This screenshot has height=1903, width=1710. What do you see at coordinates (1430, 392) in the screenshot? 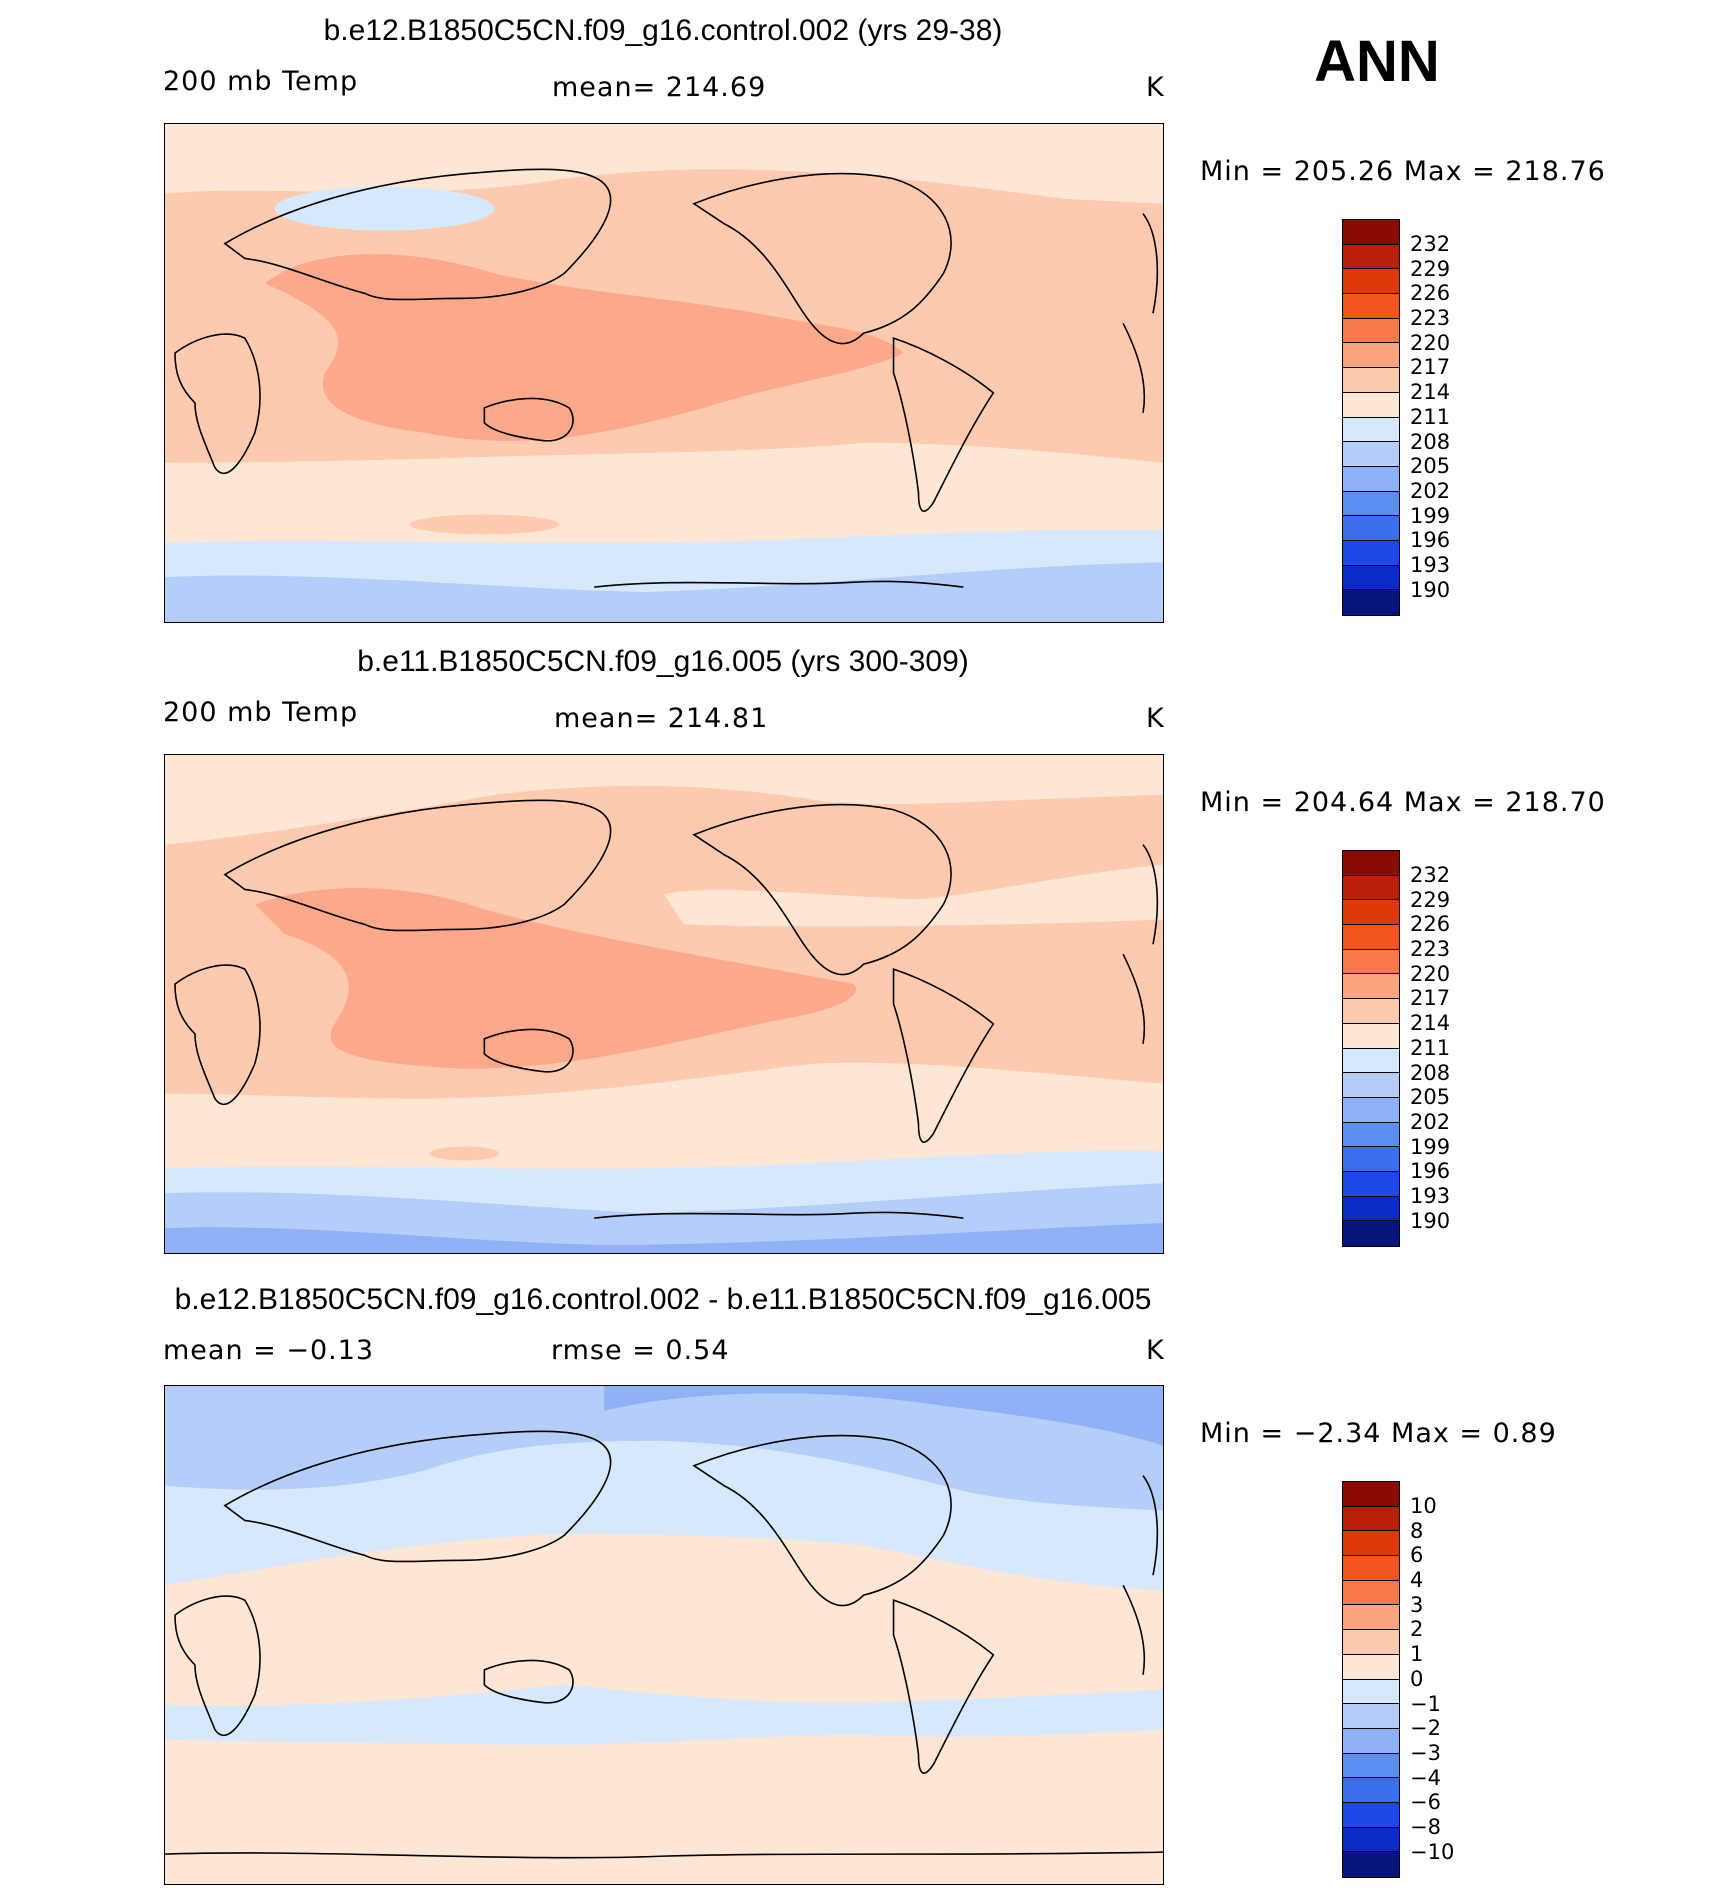
I see `cbar1-label: 214` at bounding box center [1430, 392].